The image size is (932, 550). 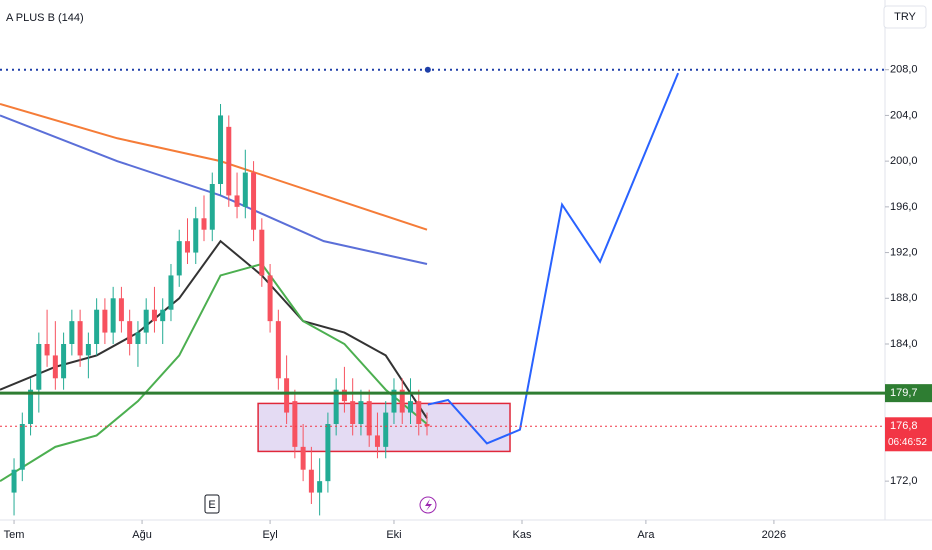 What do you see at coordinates (646, 535) in the screenshot?
I see `x-tick-label: Ara` at bounding box center [646, 535].